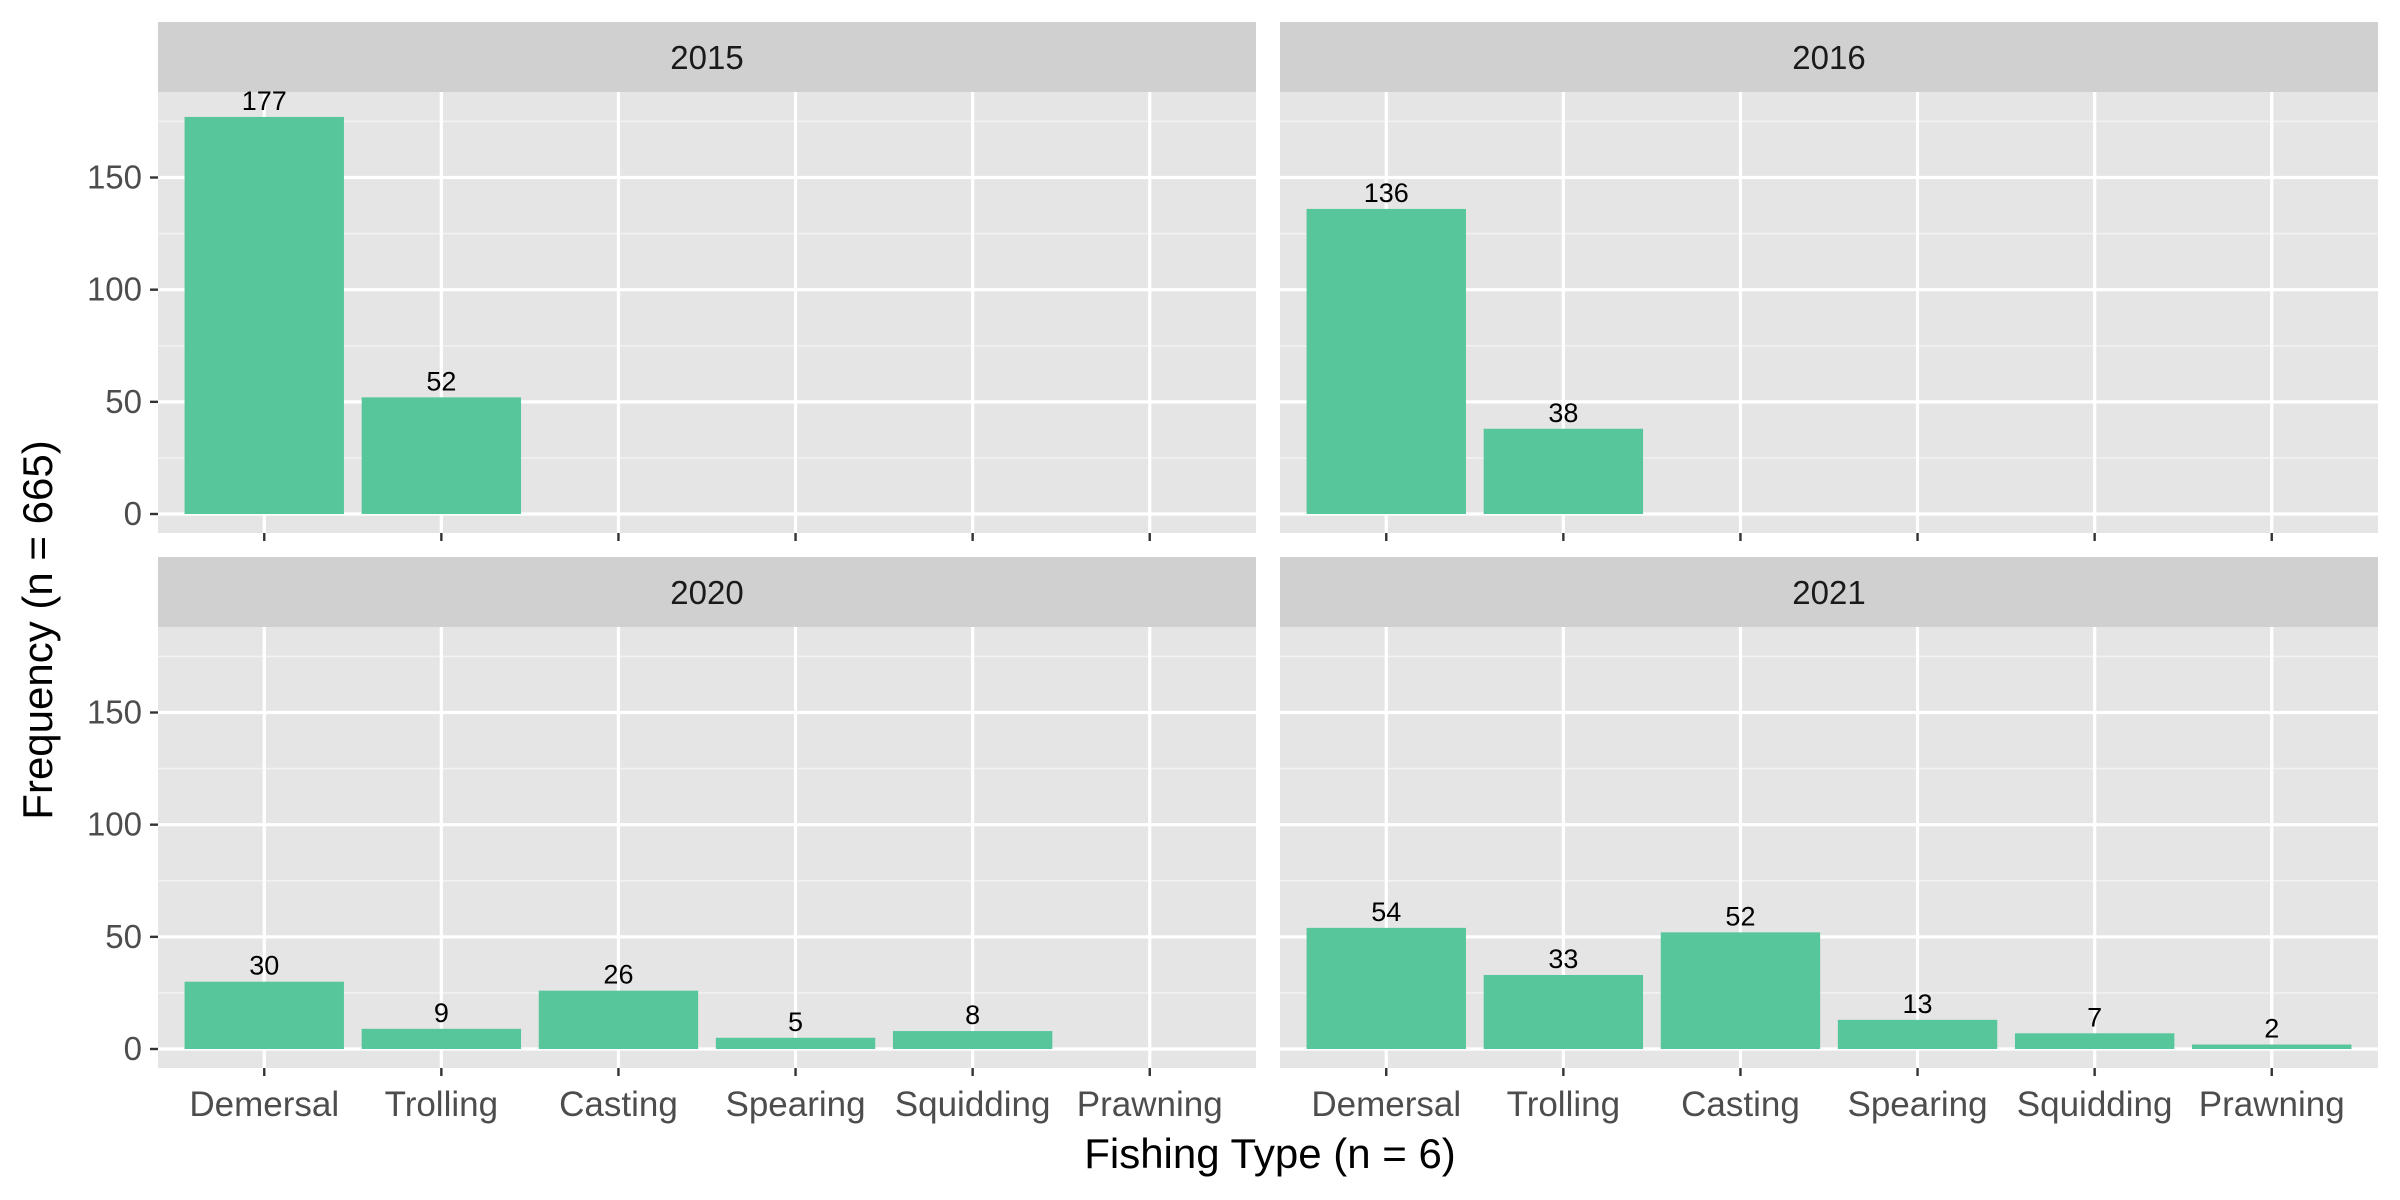 This screenshot has width=2400, height=1200. Describe the element at coordinates (972, 1015) in the screenshot. I see `bar-value-label: 8` at that location.